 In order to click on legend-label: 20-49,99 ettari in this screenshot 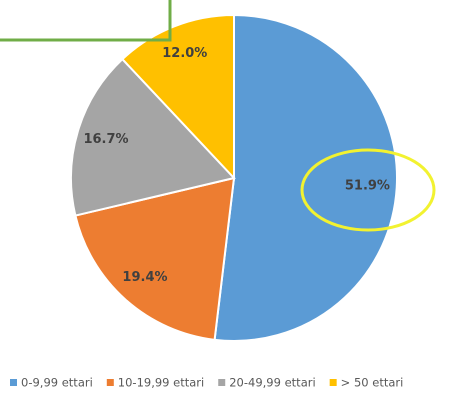, I will do `click(272, 383)`.